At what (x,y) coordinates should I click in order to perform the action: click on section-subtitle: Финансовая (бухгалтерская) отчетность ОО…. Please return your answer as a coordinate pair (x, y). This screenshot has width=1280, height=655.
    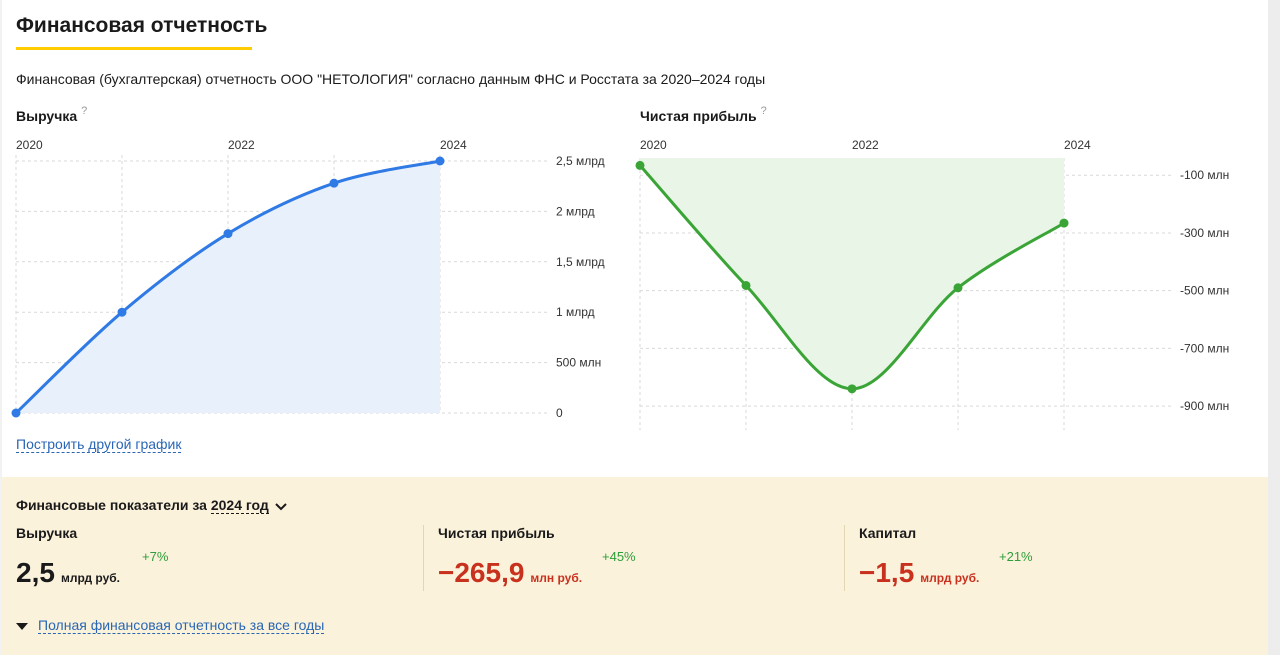
    Looking at the image, I should click on (391, 79).